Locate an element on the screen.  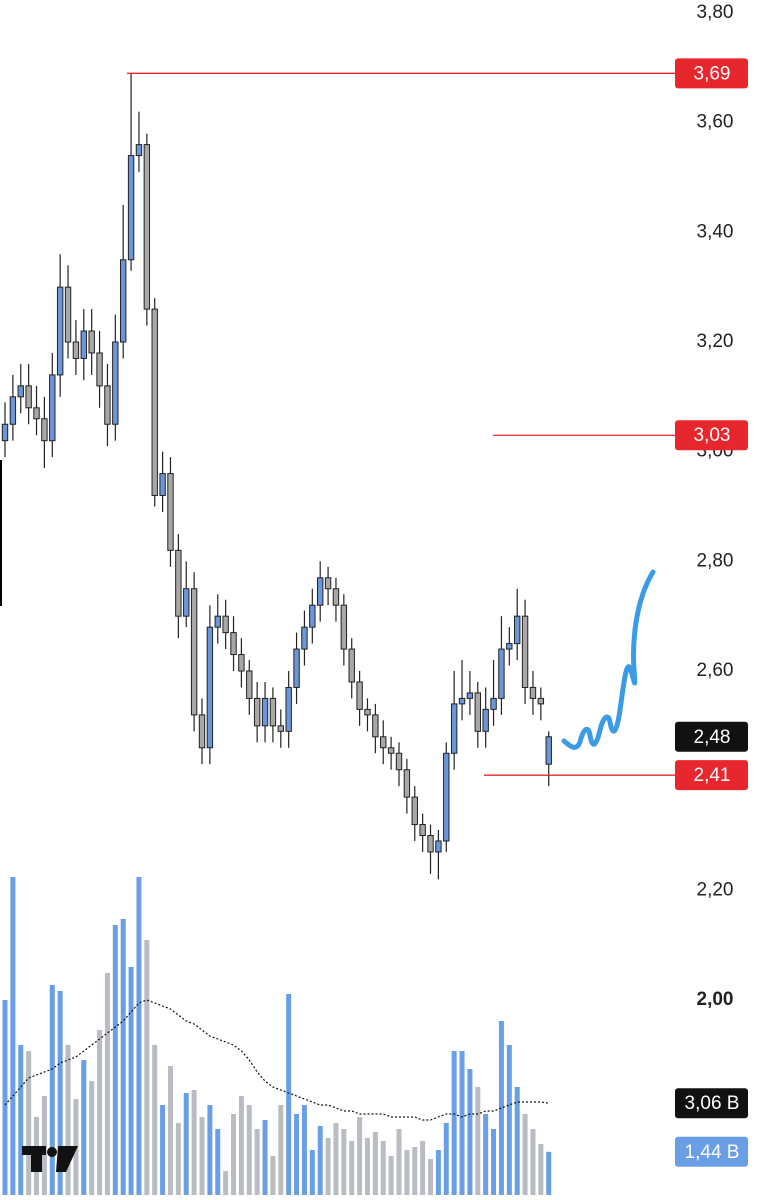
y-tick-label: 2,20 is located at coordinates (715, 889).